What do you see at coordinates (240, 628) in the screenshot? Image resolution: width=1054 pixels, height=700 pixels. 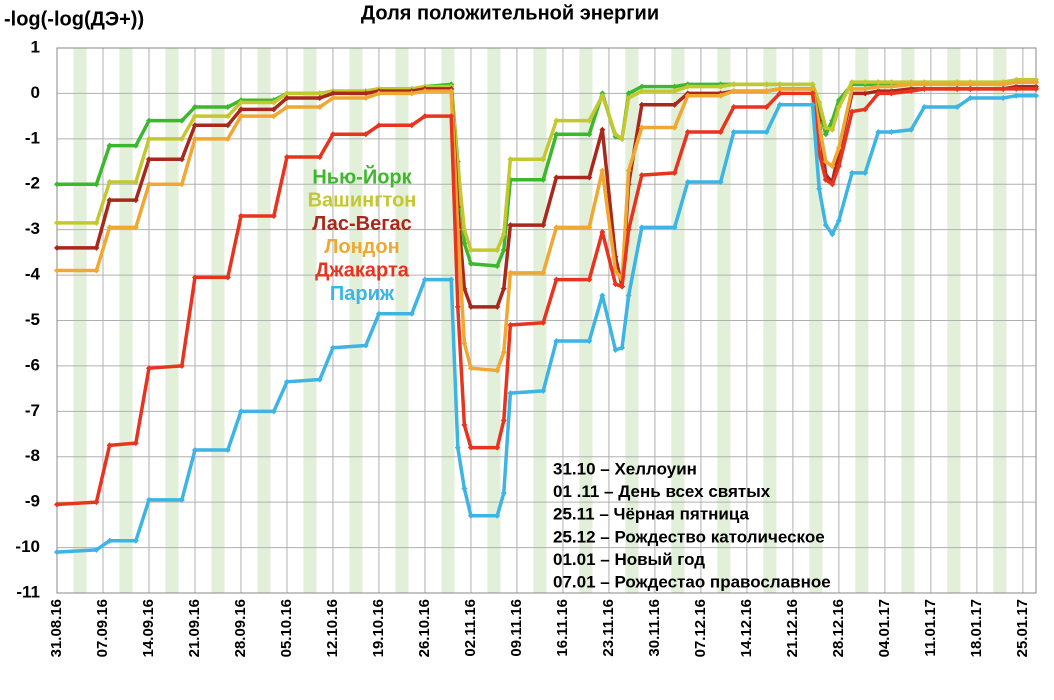 I see `x-tick-label: 28.09.16` at bounding box center [240, 628].